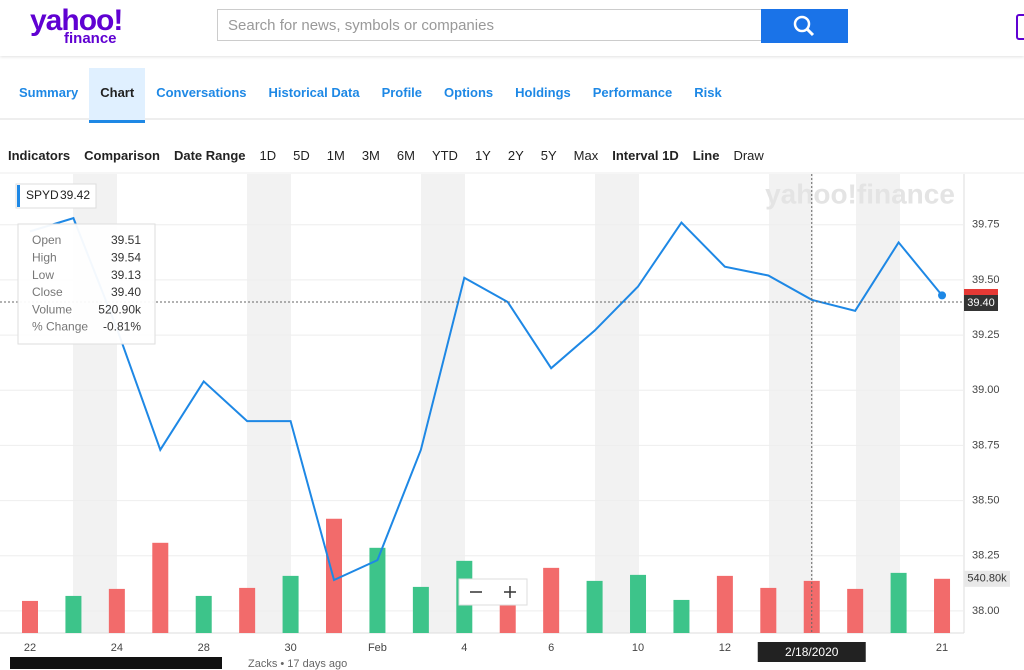 Image resolution: width=1024 pixels, height=670 pixels. Describe the element at coordinates (548, 155) in the screenshot. I see `range-button: 5Y` at that location.